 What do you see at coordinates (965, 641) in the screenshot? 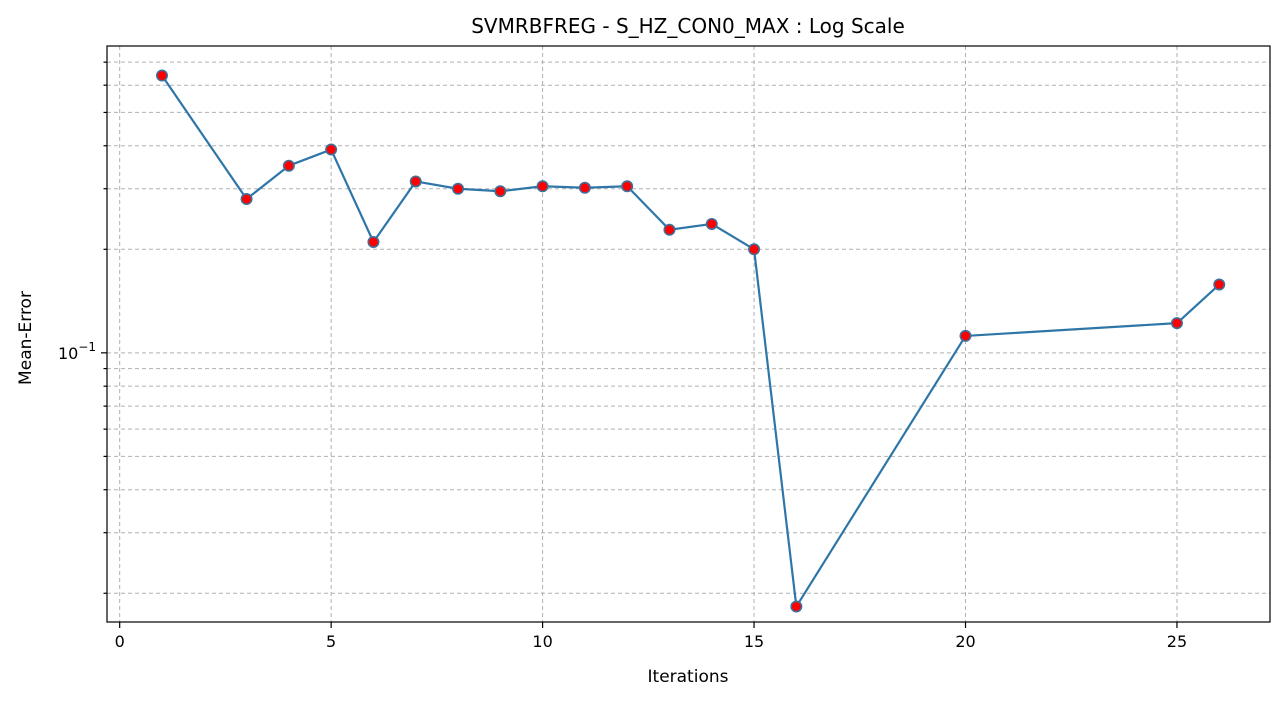
I see `x-tick-label: 20` at bounding box center [965, 641].